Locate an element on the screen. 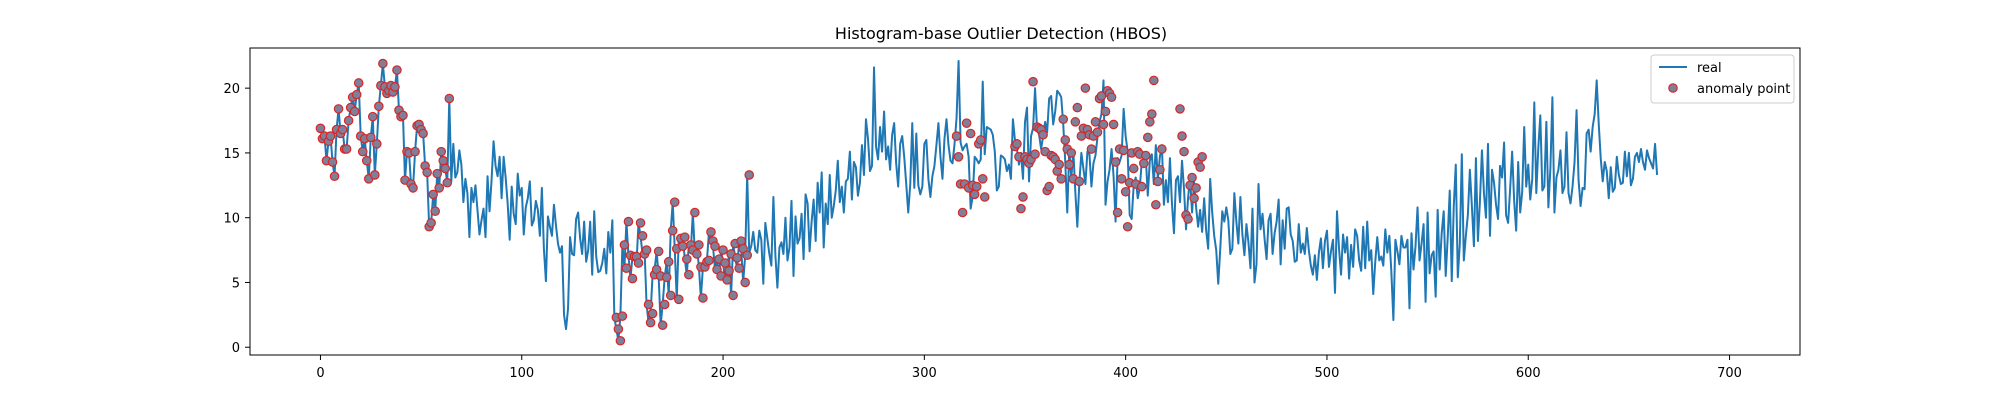 The width and height of the screenshot is (2000, 400). x-tick-label: 0 is located at coordinates (320, 373).